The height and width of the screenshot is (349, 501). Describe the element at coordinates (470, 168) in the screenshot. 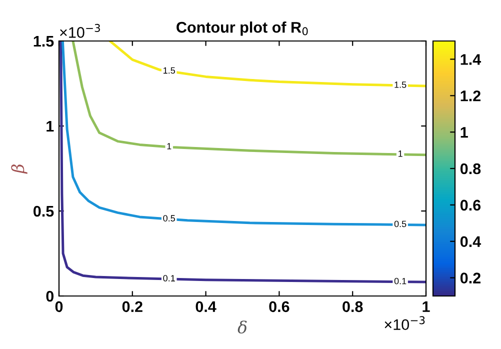

I see `color-bar-label: 0.8` at that location.